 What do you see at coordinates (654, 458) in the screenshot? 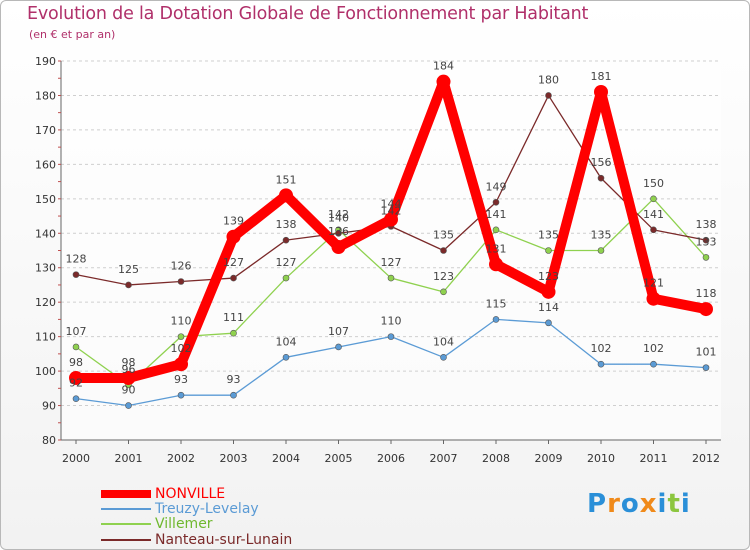
I see `x-tick-label: 2011` at bounding box center [654, 458].